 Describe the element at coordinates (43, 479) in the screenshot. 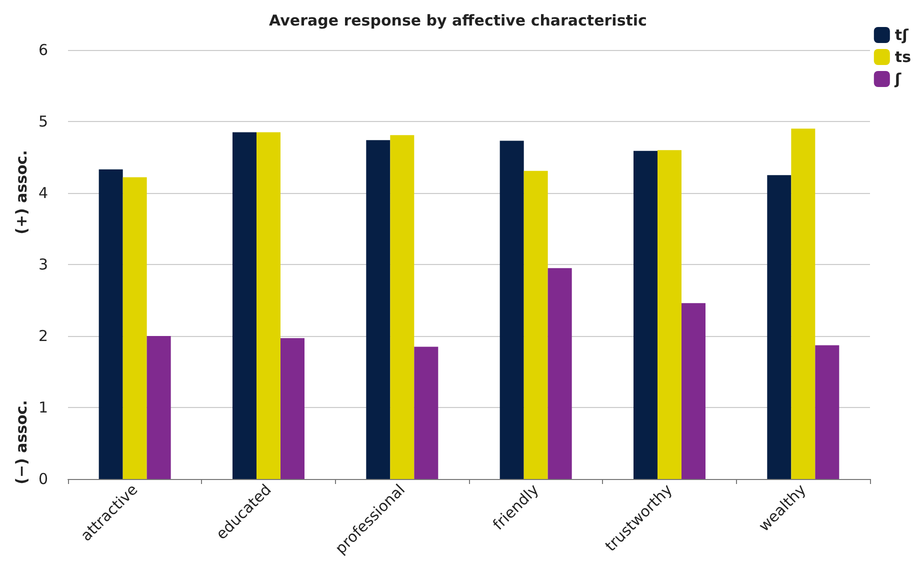

I see `y-tick-label: 0` at that location.